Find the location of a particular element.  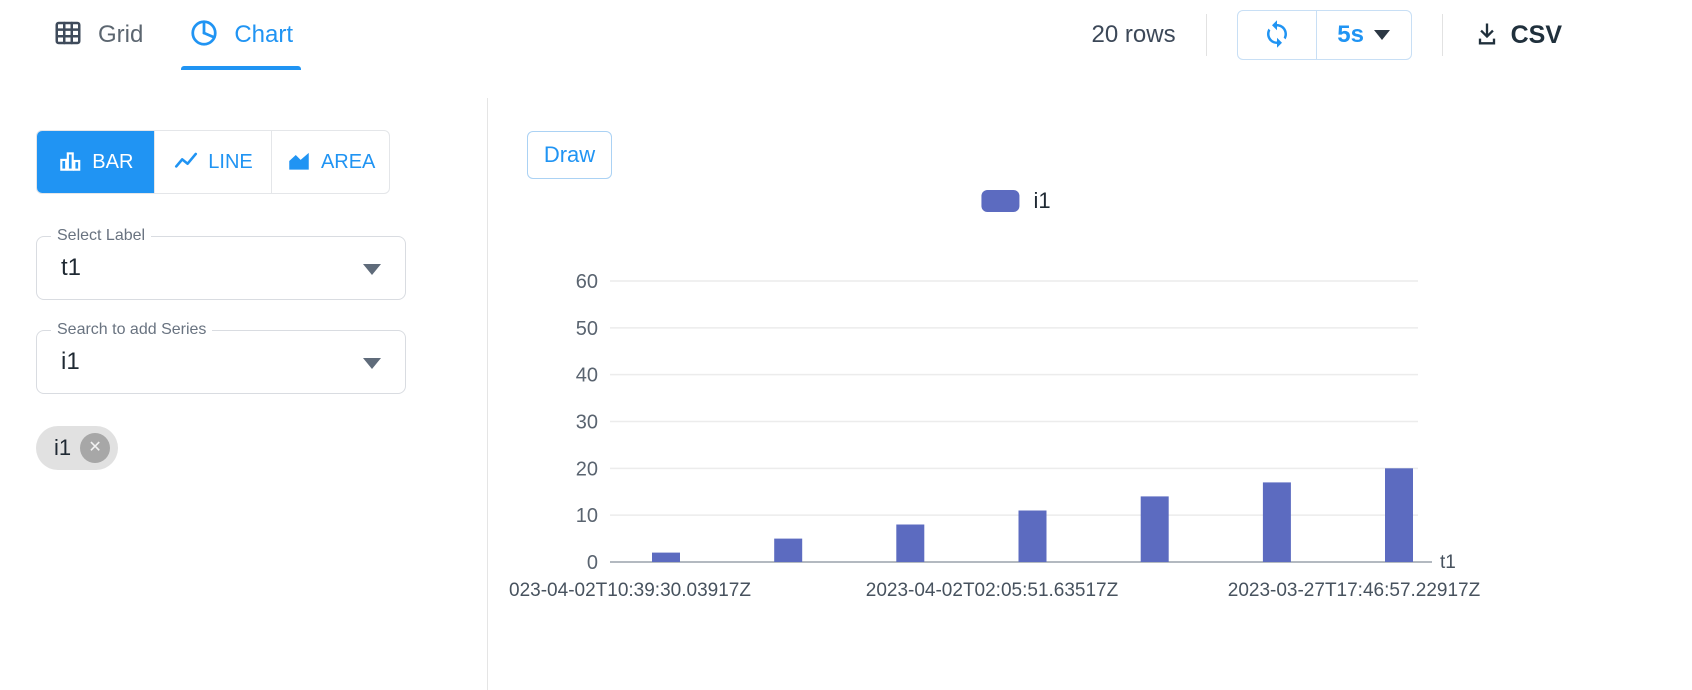

legend-swatch is located at coordinates (1000, 201).